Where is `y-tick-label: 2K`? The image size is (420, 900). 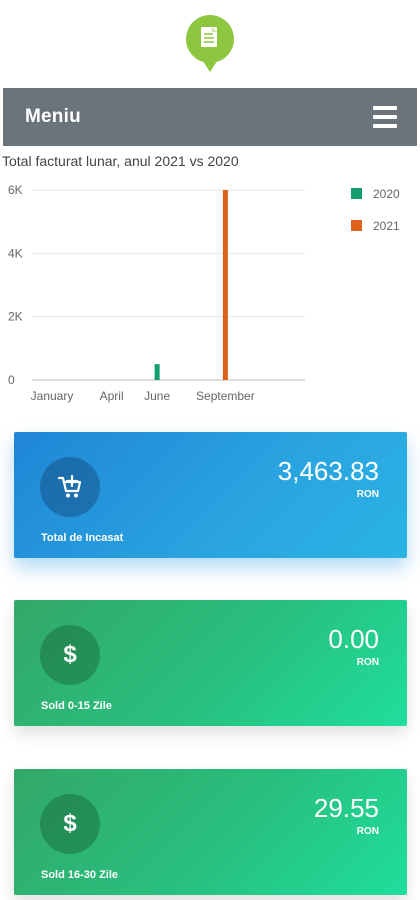 y-tick-label: 2K is located at coordinates (15, 317).